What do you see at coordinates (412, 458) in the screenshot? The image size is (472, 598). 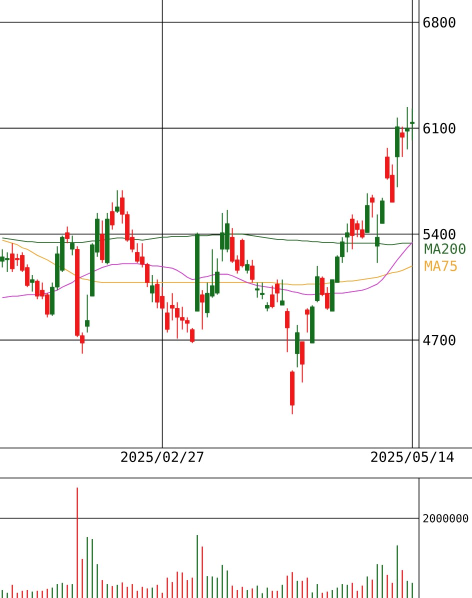 I see `x-tick-label: 2025/05/14` at bounding box center [412, 458].